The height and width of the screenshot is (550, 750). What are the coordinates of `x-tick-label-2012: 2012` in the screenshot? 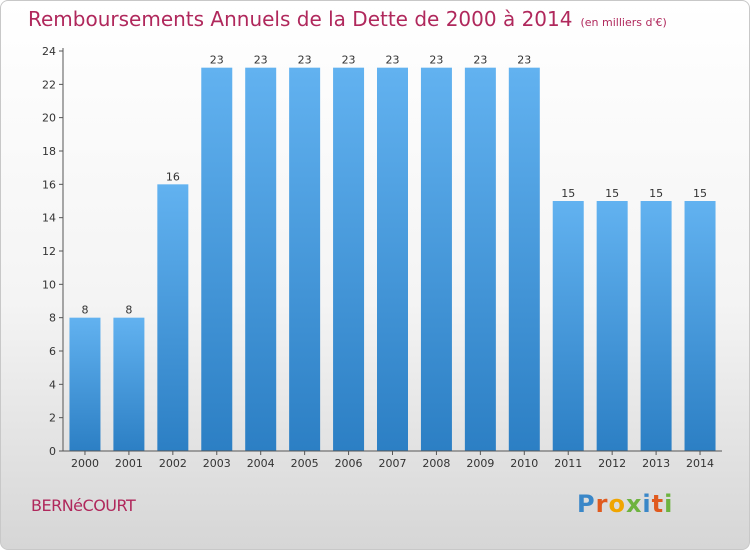 It's located at (612, 463).